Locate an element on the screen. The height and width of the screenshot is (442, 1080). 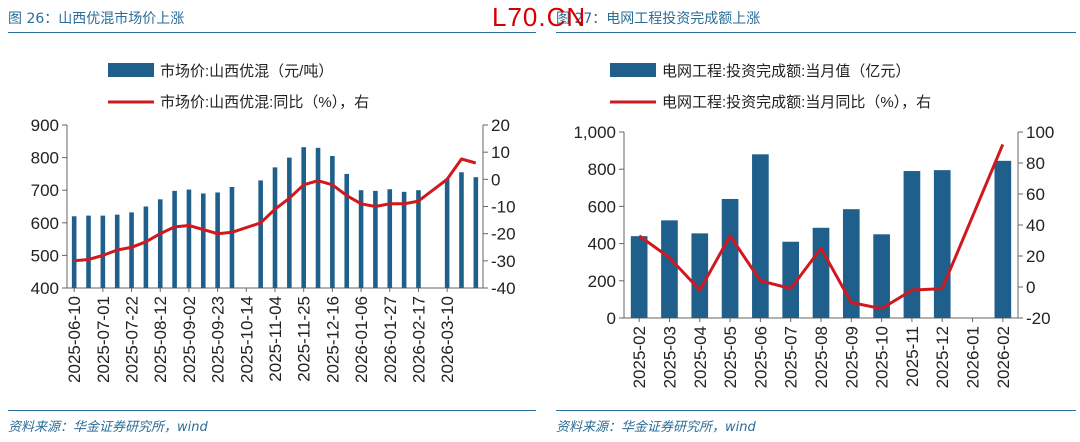
right-source-note: 资料来源：华金证券研究所，wind is located at coordinates (656, 427).